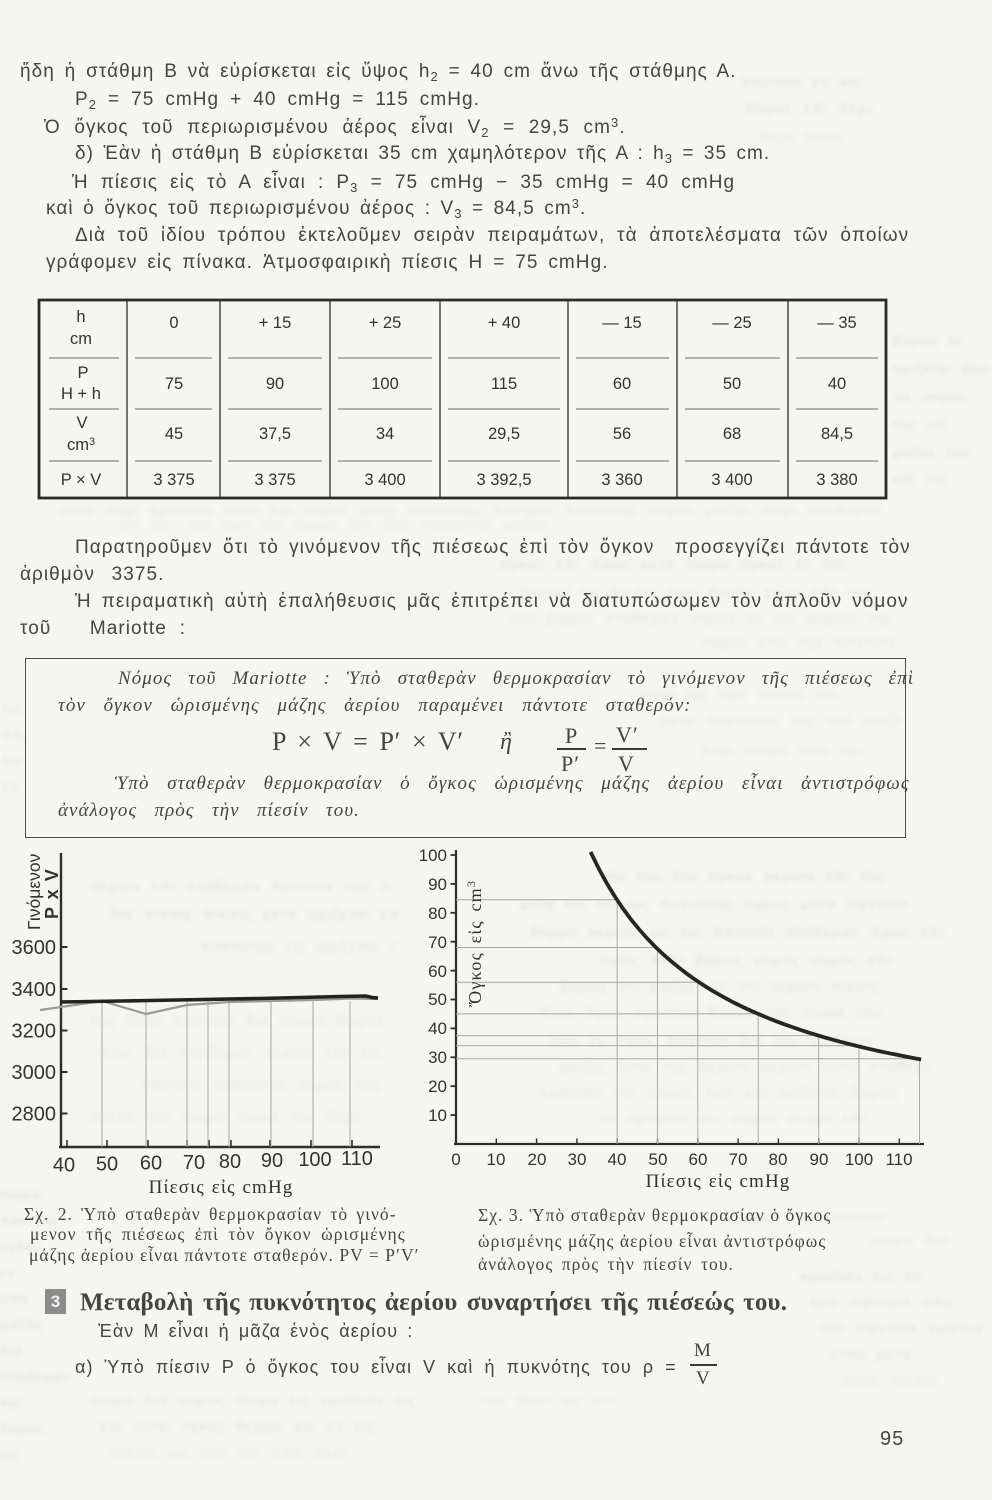  What do you see at coordinates (275, 323) in the screenshot?
I see `svg-text: + 15` at bounding box center [275, 323].